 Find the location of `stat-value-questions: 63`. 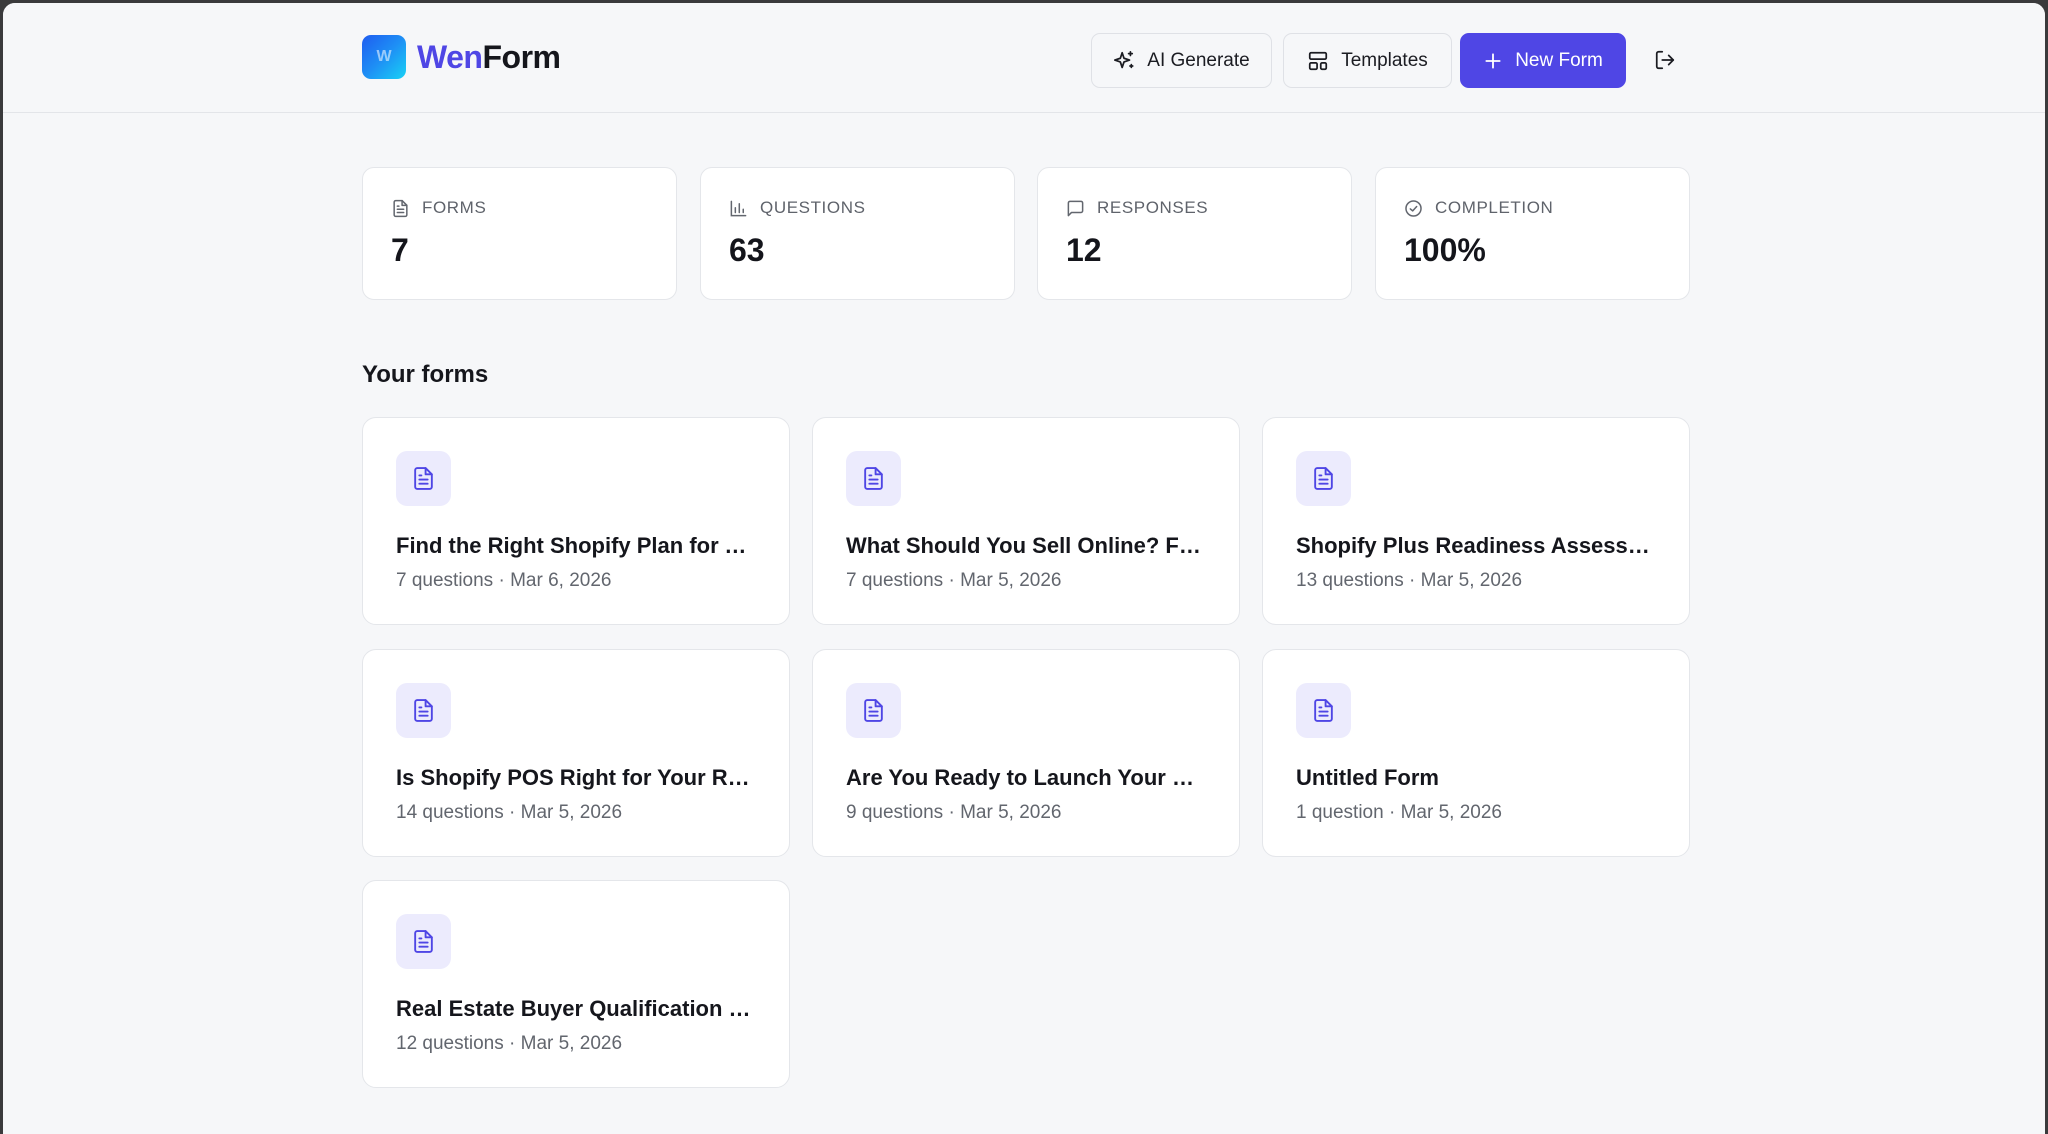

stat-value-questions: 63 is located at coordinates (747, 250).